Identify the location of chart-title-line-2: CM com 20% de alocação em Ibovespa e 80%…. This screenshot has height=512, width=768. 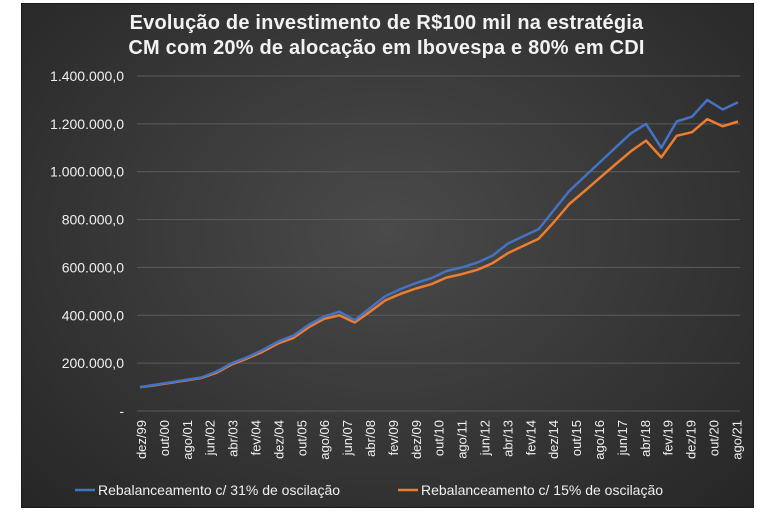
(386, 48).